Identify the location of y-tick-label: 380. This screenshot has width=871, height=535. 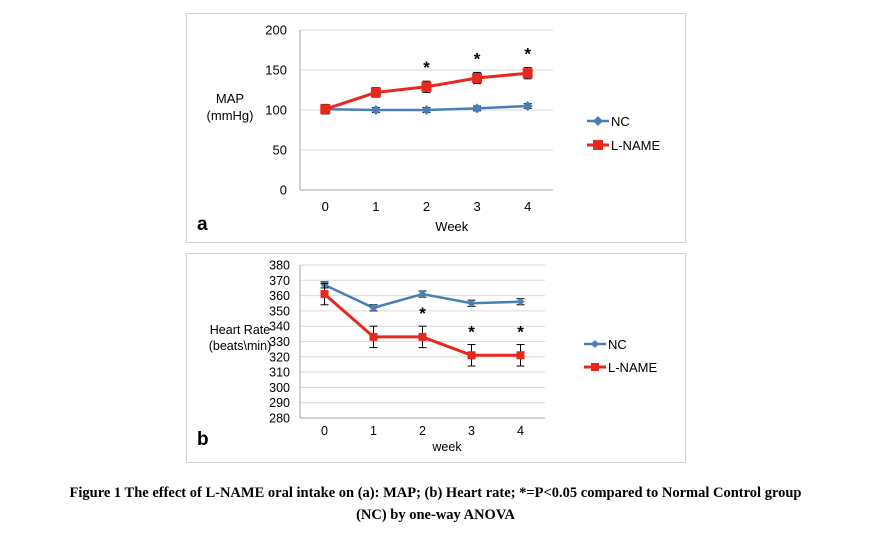
(279, 266).